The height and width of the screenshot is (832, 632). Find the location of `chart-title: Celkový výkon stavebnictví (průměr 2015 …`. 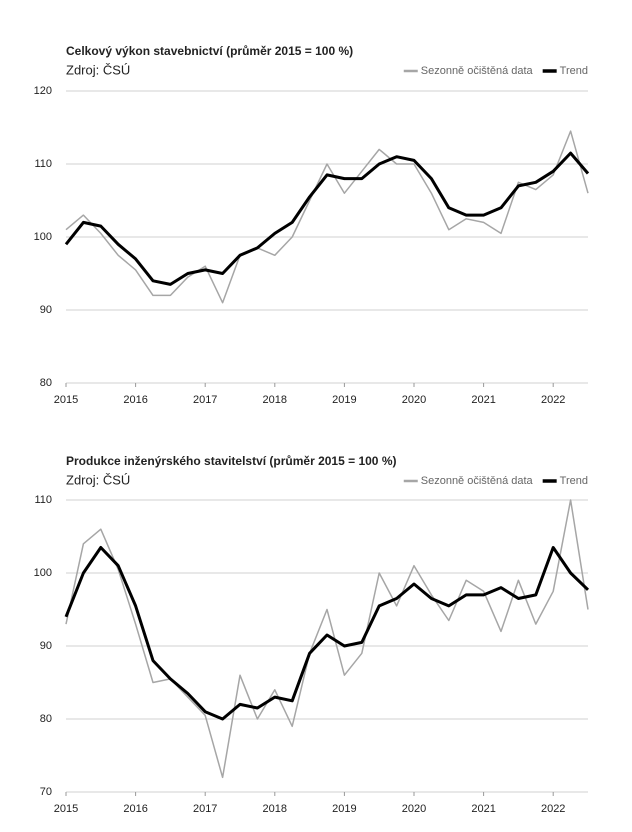

chart-title: Celkový výkon stavebnictví (průměr 2015 … is located at coordinates (209, 51).